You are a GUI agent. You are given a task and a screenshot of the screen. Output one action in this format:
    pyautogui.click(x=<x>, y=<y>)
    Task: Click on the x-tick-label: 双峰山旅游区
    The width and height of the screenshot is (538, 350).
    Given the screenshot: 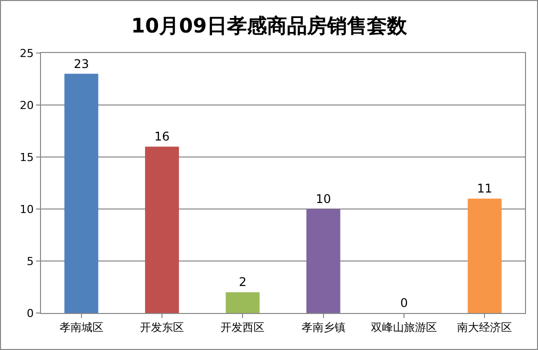 What is the action you would take?
    pyautogui.click(x=404, y=327)
    